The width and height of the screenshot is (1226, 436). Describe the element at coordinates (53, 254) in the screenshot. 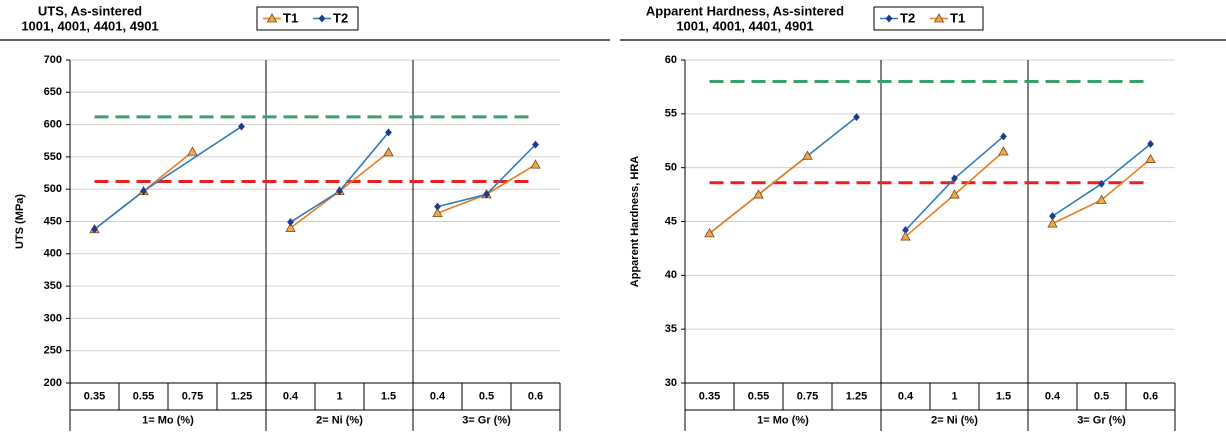

I see `y-tick-label: 400` at that location.